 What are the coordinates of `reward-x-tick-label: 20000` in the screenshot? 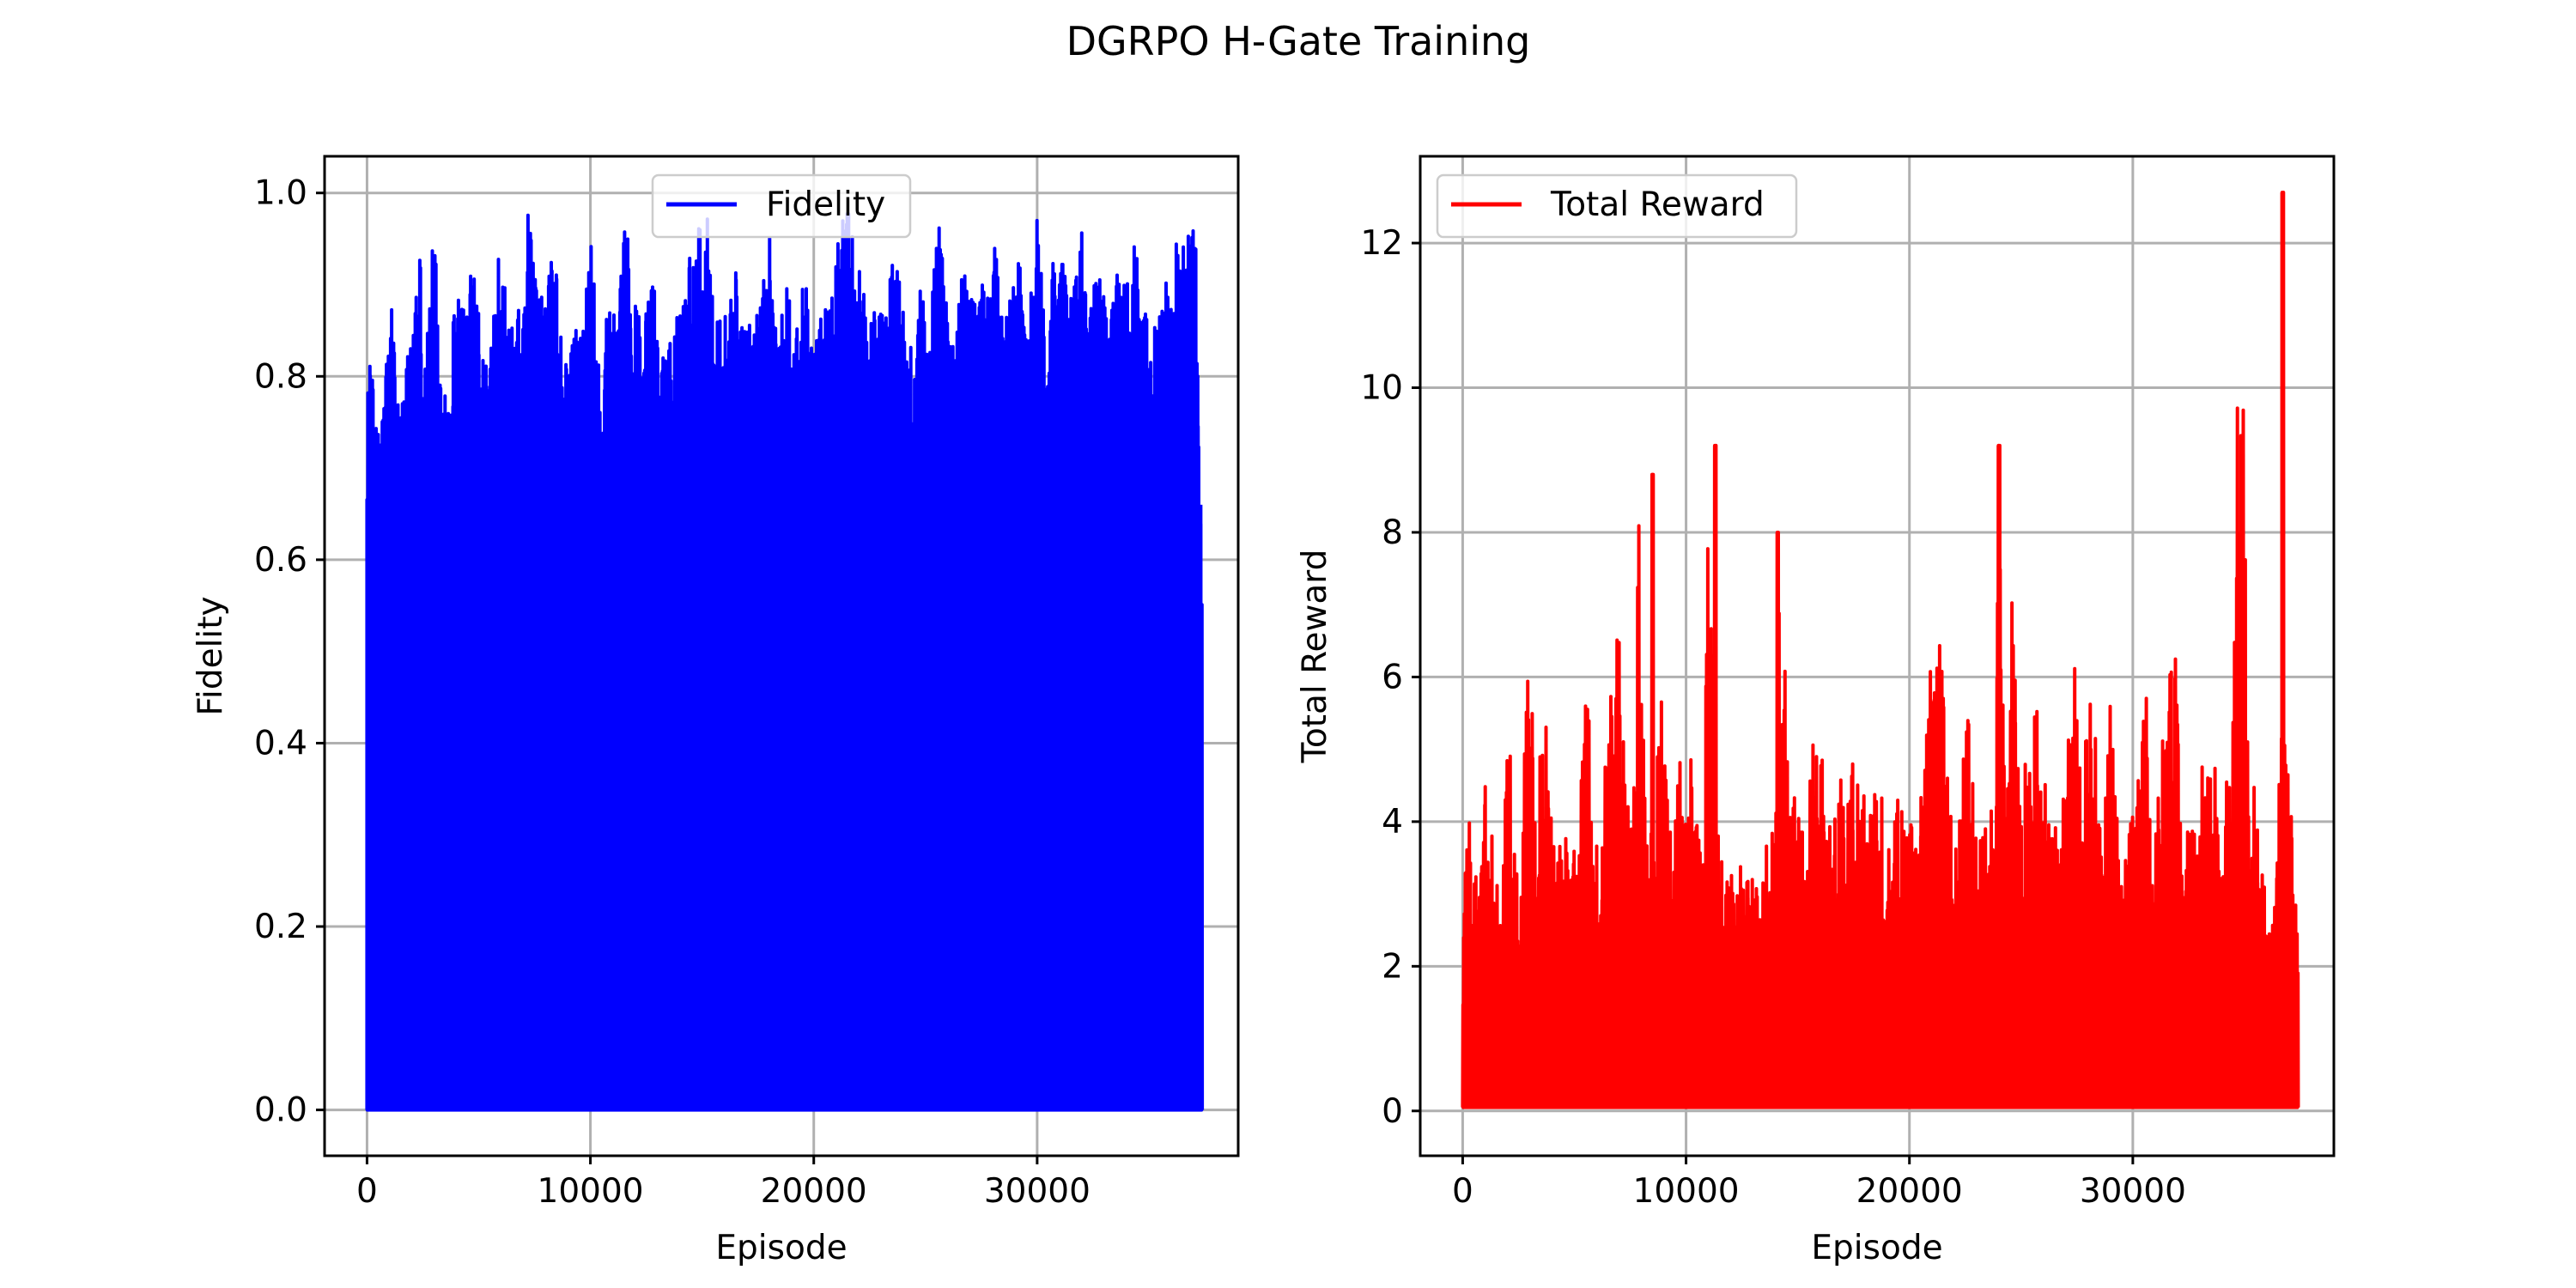 It's located at (1909, 1191).